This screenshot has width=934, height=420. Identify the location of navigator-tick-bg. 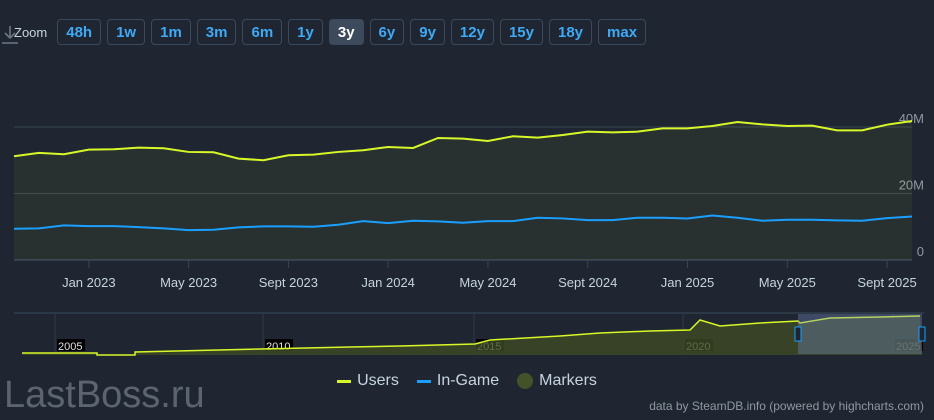
(71, 345).